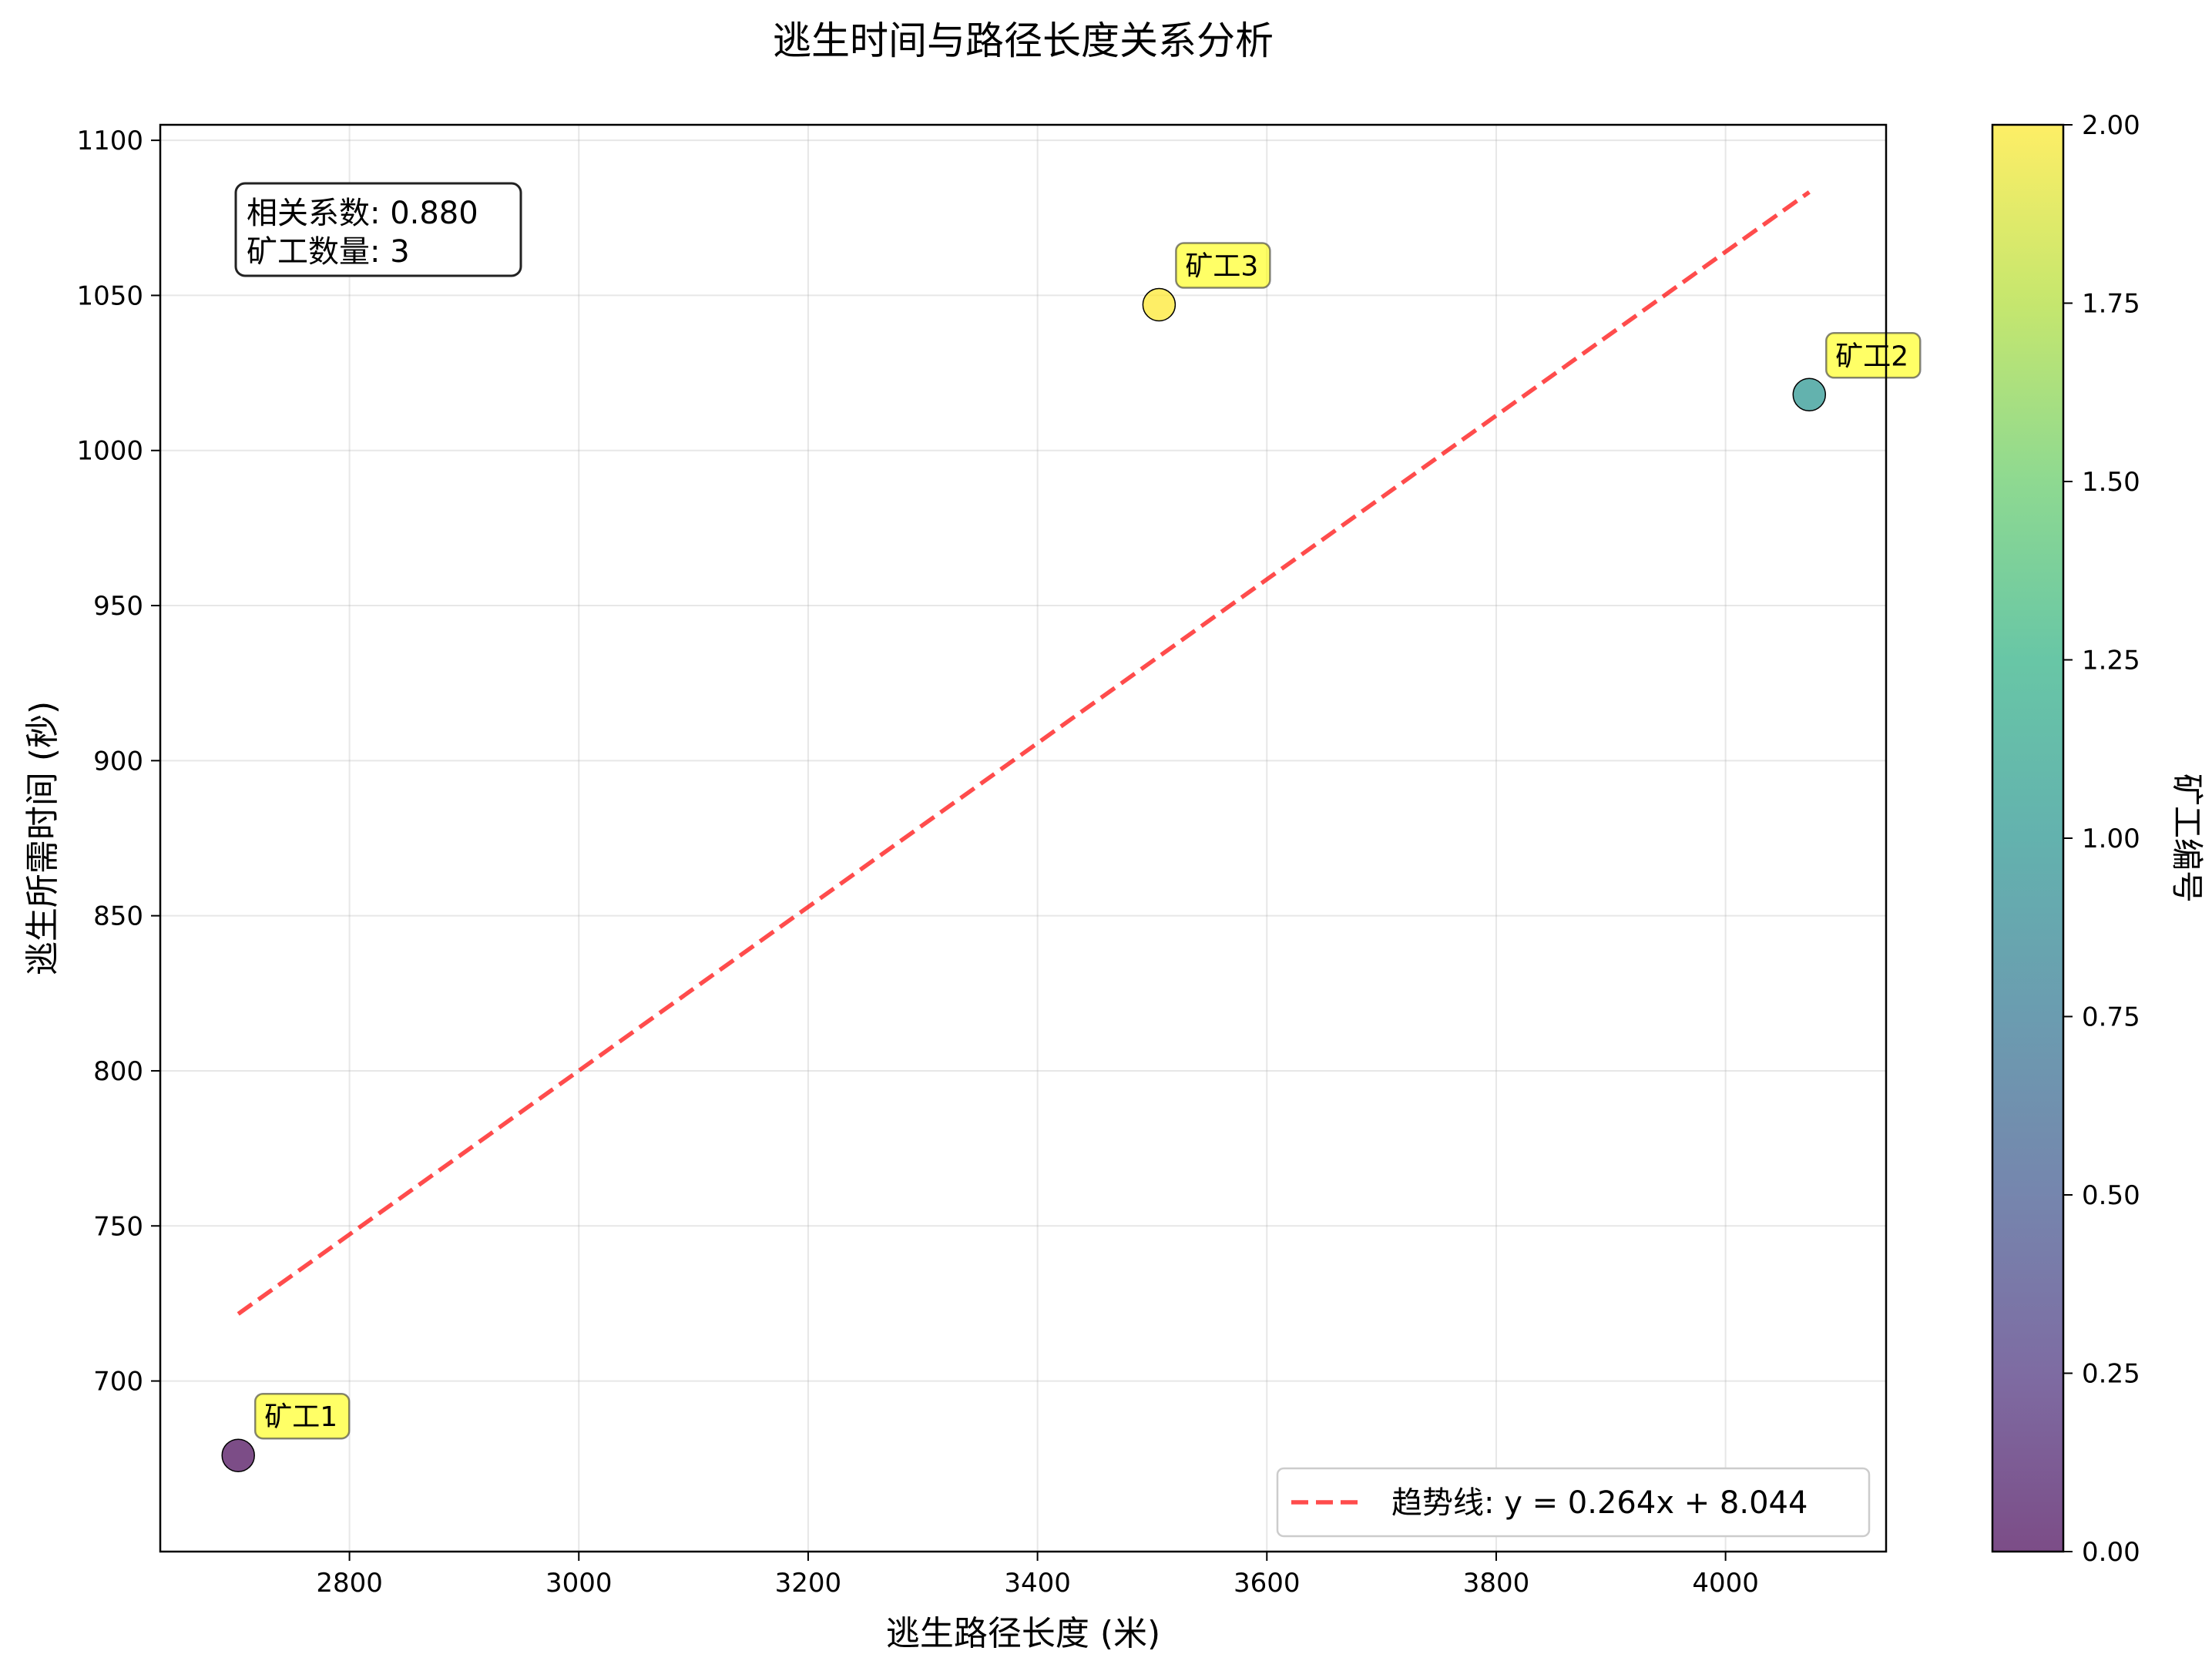 The width and height of the screenshot is (2212, 1671). I want to click on y-tick-label: 900, so click(118, 762).